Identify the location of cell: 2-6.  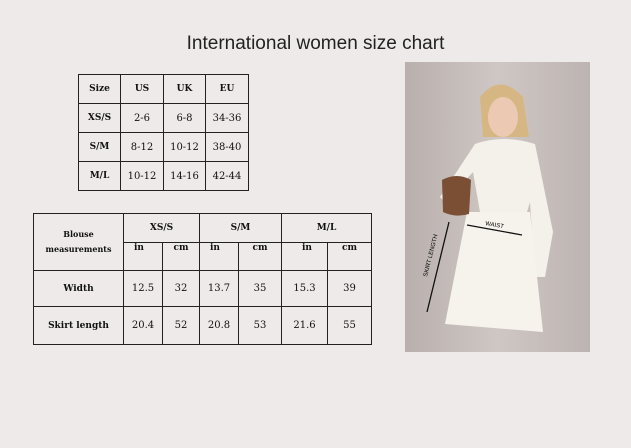
(142, 118).